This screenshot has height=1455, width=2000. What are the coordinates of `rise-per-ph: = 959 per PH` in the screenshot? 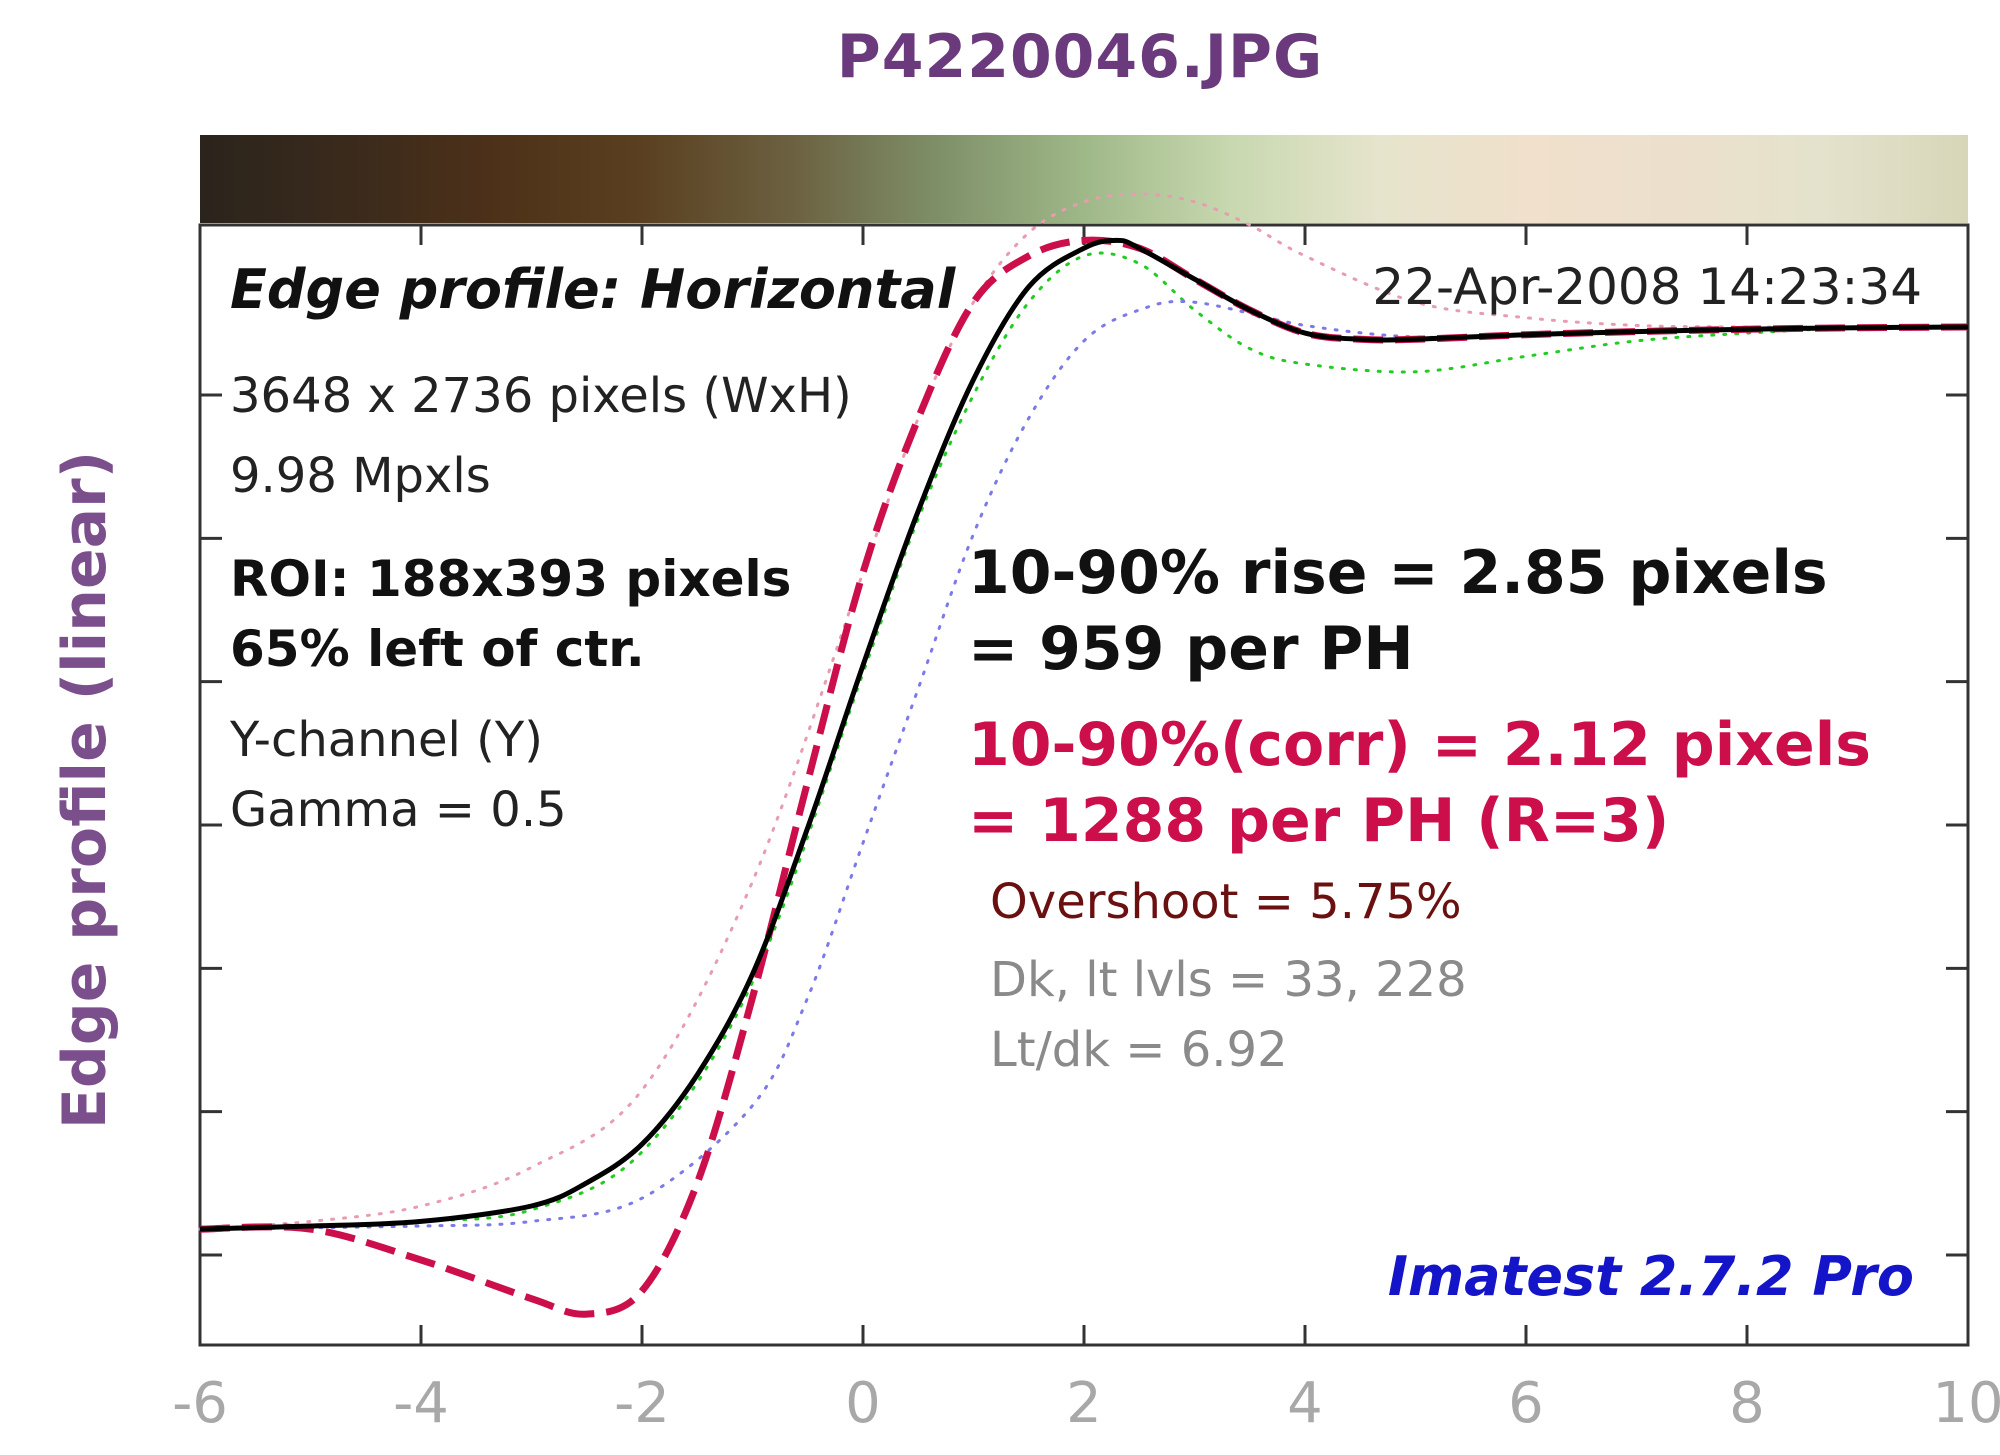 It's located at (1191, 649).